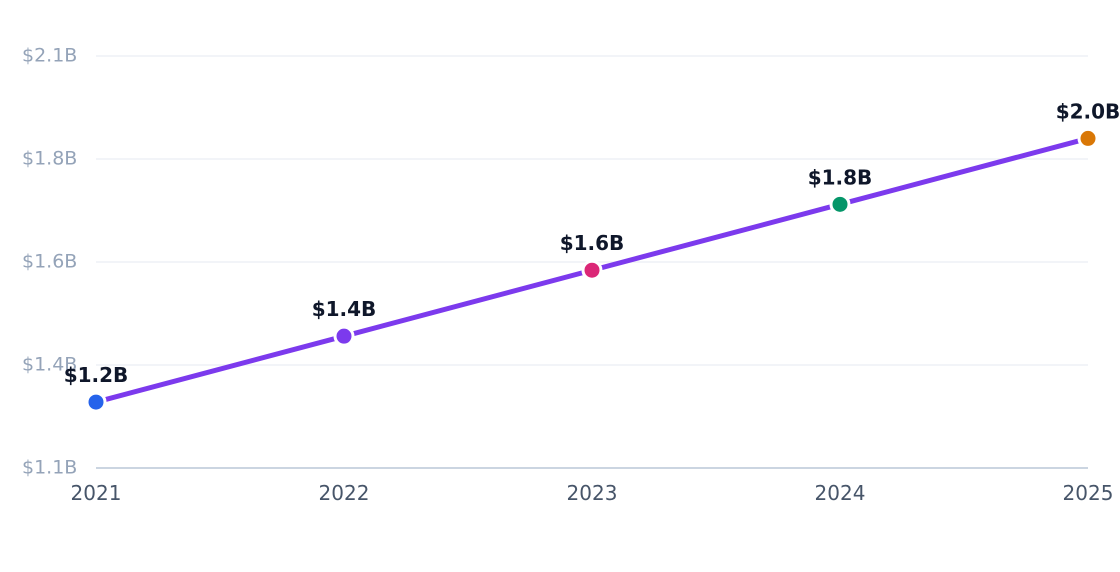 Image resolution: width=1120 pixels, height=572 pixels. What do you see at coordinates (49, 468) in the screenshot?
I see `y-tick-label: $1.1B` at bounding box center [49, 468].